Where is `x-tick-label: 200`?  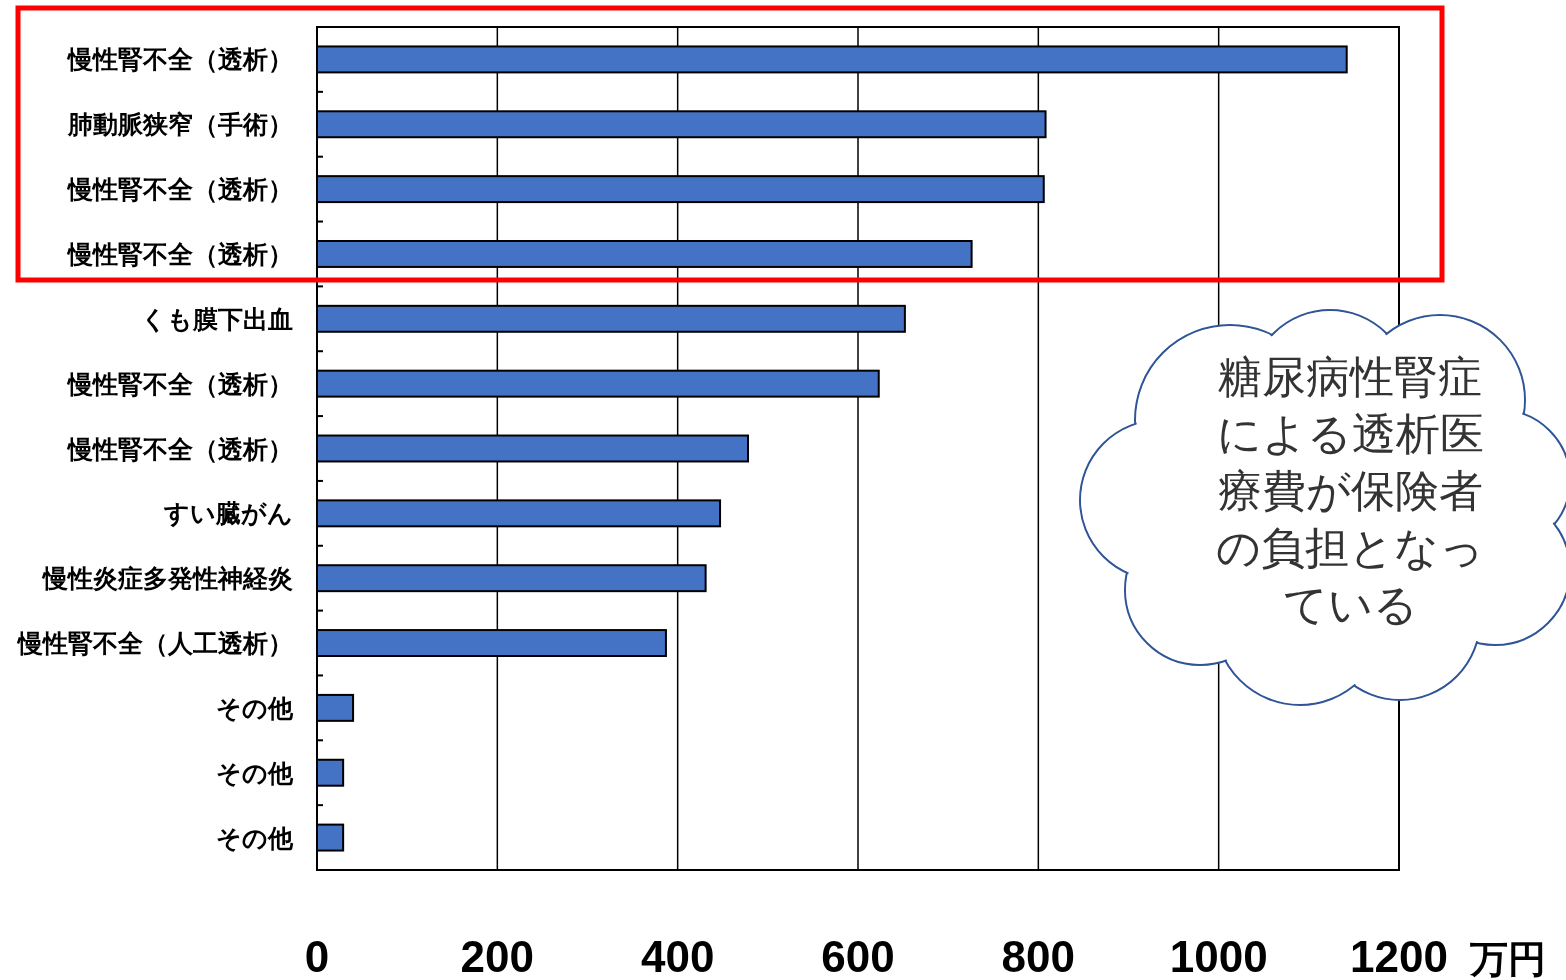
x-tick-label: 200 is located at coordinates (497, 956).